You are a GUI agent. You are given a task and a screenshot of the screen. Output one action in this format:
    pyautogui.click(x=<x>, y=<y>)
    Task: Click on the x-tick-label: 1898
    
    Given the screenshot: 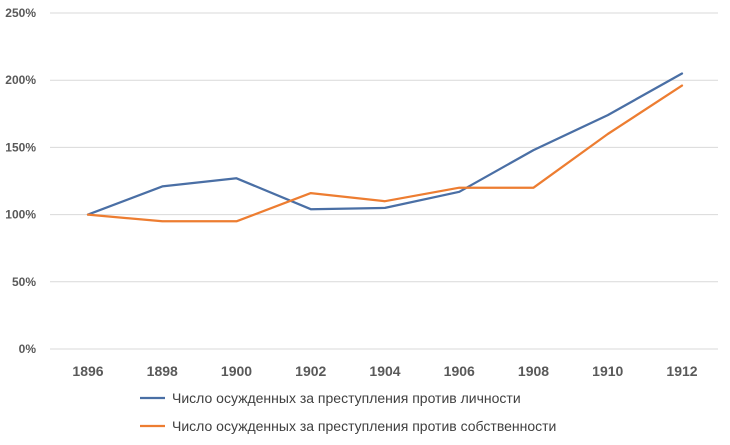 What is the action you would take?
    pyautogui.click(x=162, y=371)
    